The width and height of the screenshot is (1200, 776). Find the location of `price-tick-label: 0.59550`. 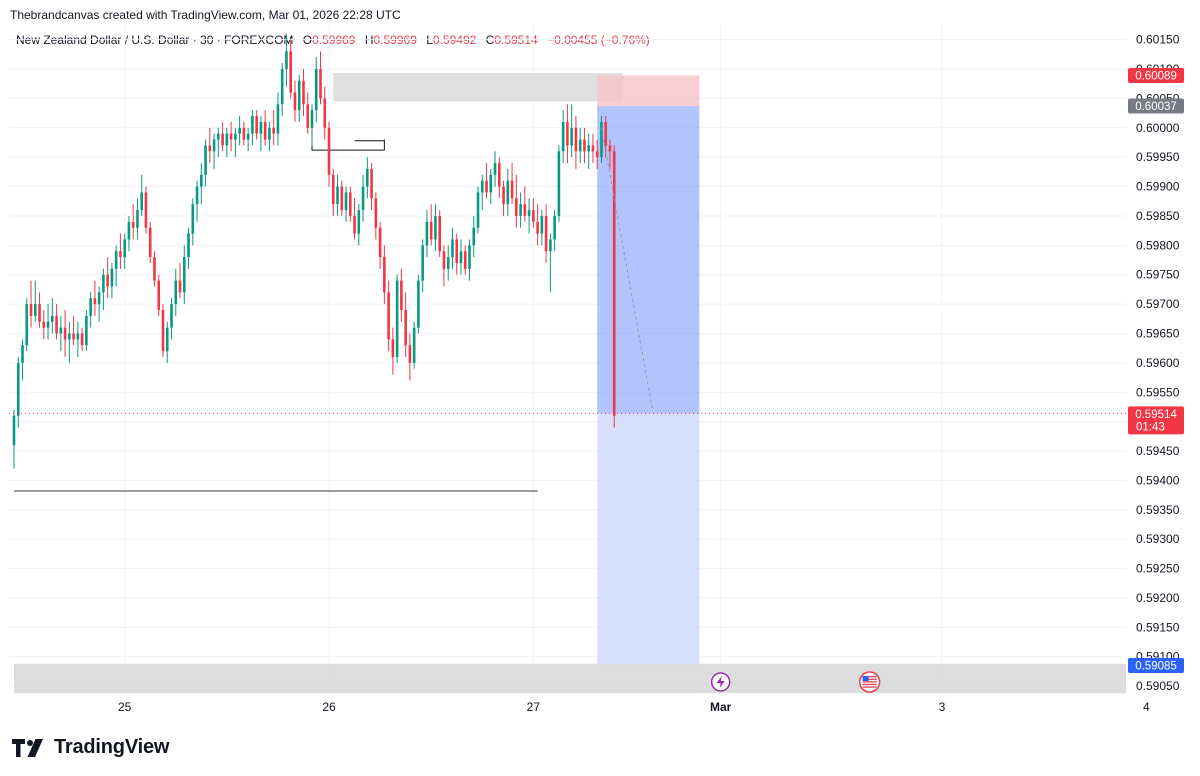

price-tick-label: 0.59550 is located at coordinates (1158, 392).